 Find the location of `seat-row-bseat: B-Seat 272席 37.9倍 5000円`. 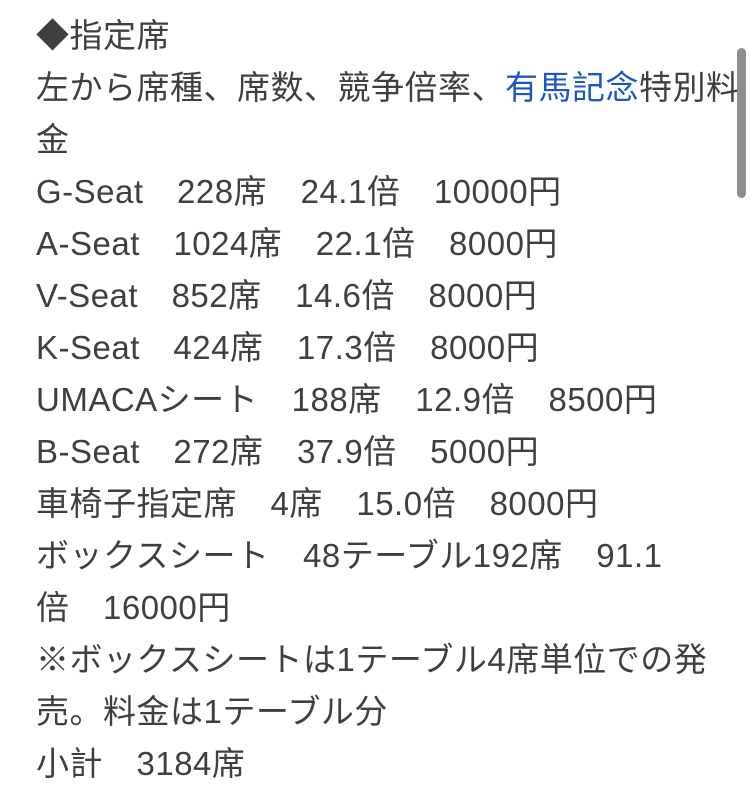

seat-row-bseat: B-Seat 272席 37.9倍 5000円 is located at coordinates (288, 451).